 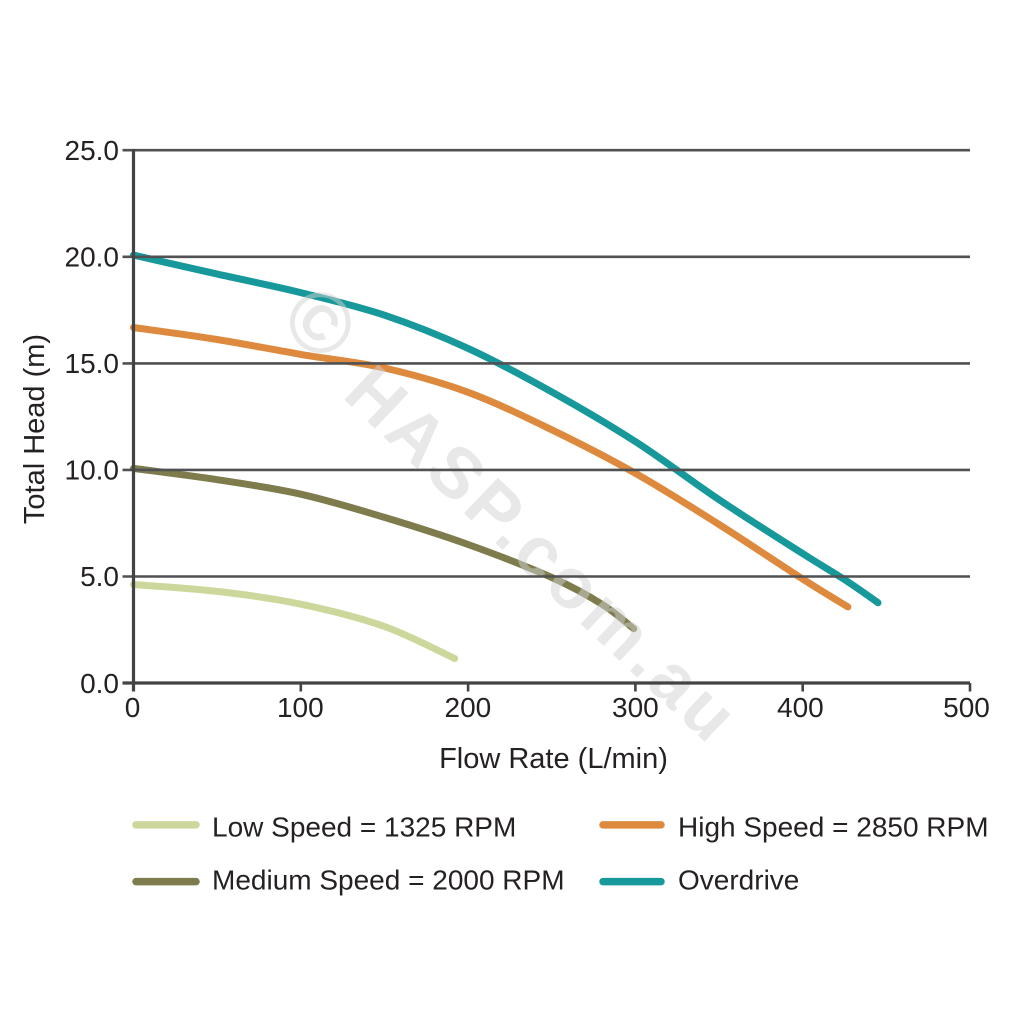 What do you see at coordinates (300, 707) in the screenshot?
I see `svg-text: 100` at bounding box center [300, 707].